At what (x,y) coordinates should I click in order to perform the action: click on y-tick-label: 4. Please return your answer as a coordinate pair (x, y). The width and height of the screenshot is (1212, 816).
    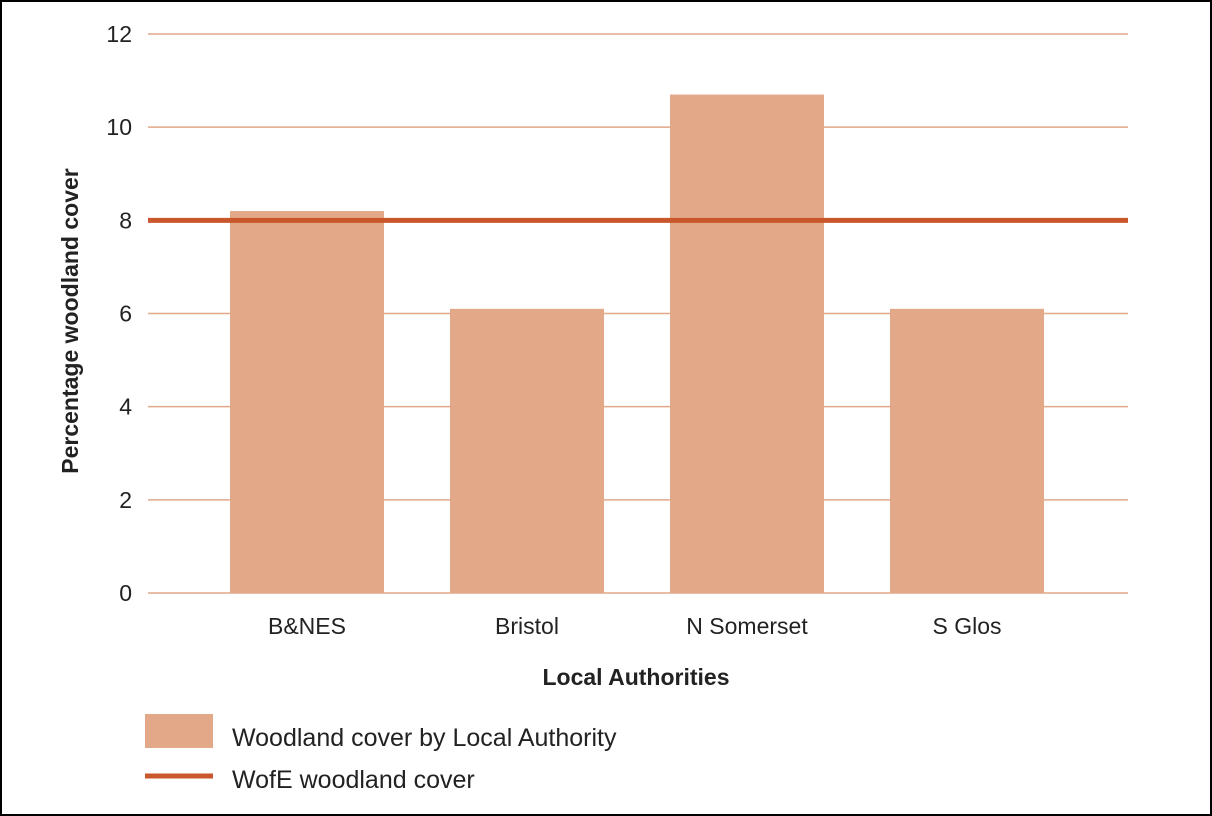
    Looking at the image, I should click on (125, 407).